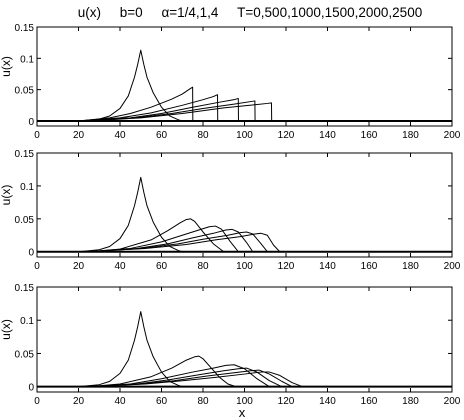 Image resolution: width=464 pixels, height=420 pixels. I want to click on x-axis-label: x, so click(242, 412).